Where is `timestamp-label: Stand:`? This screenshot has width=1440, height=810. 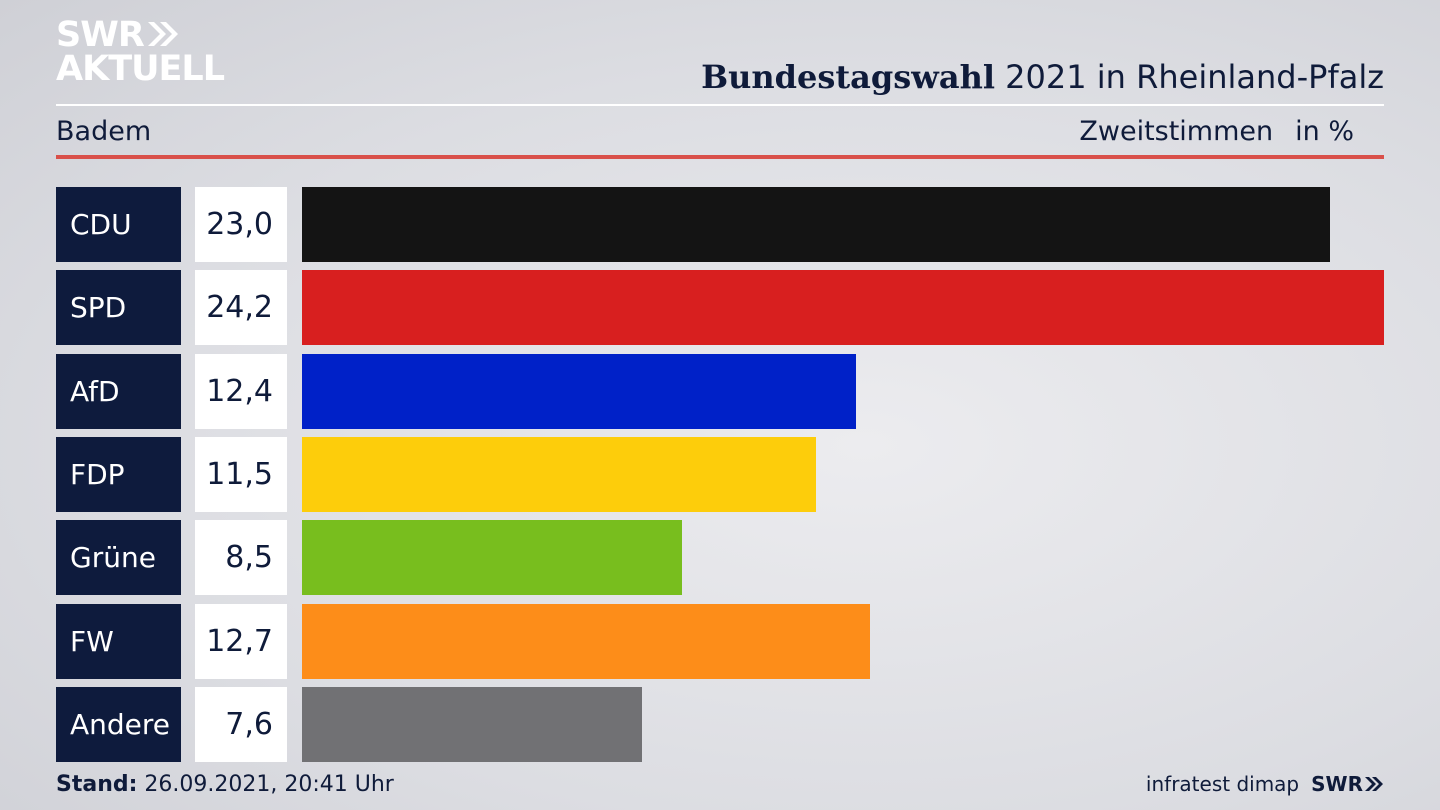
timestamp-label: Stand: is located at coordinates (97, 784).